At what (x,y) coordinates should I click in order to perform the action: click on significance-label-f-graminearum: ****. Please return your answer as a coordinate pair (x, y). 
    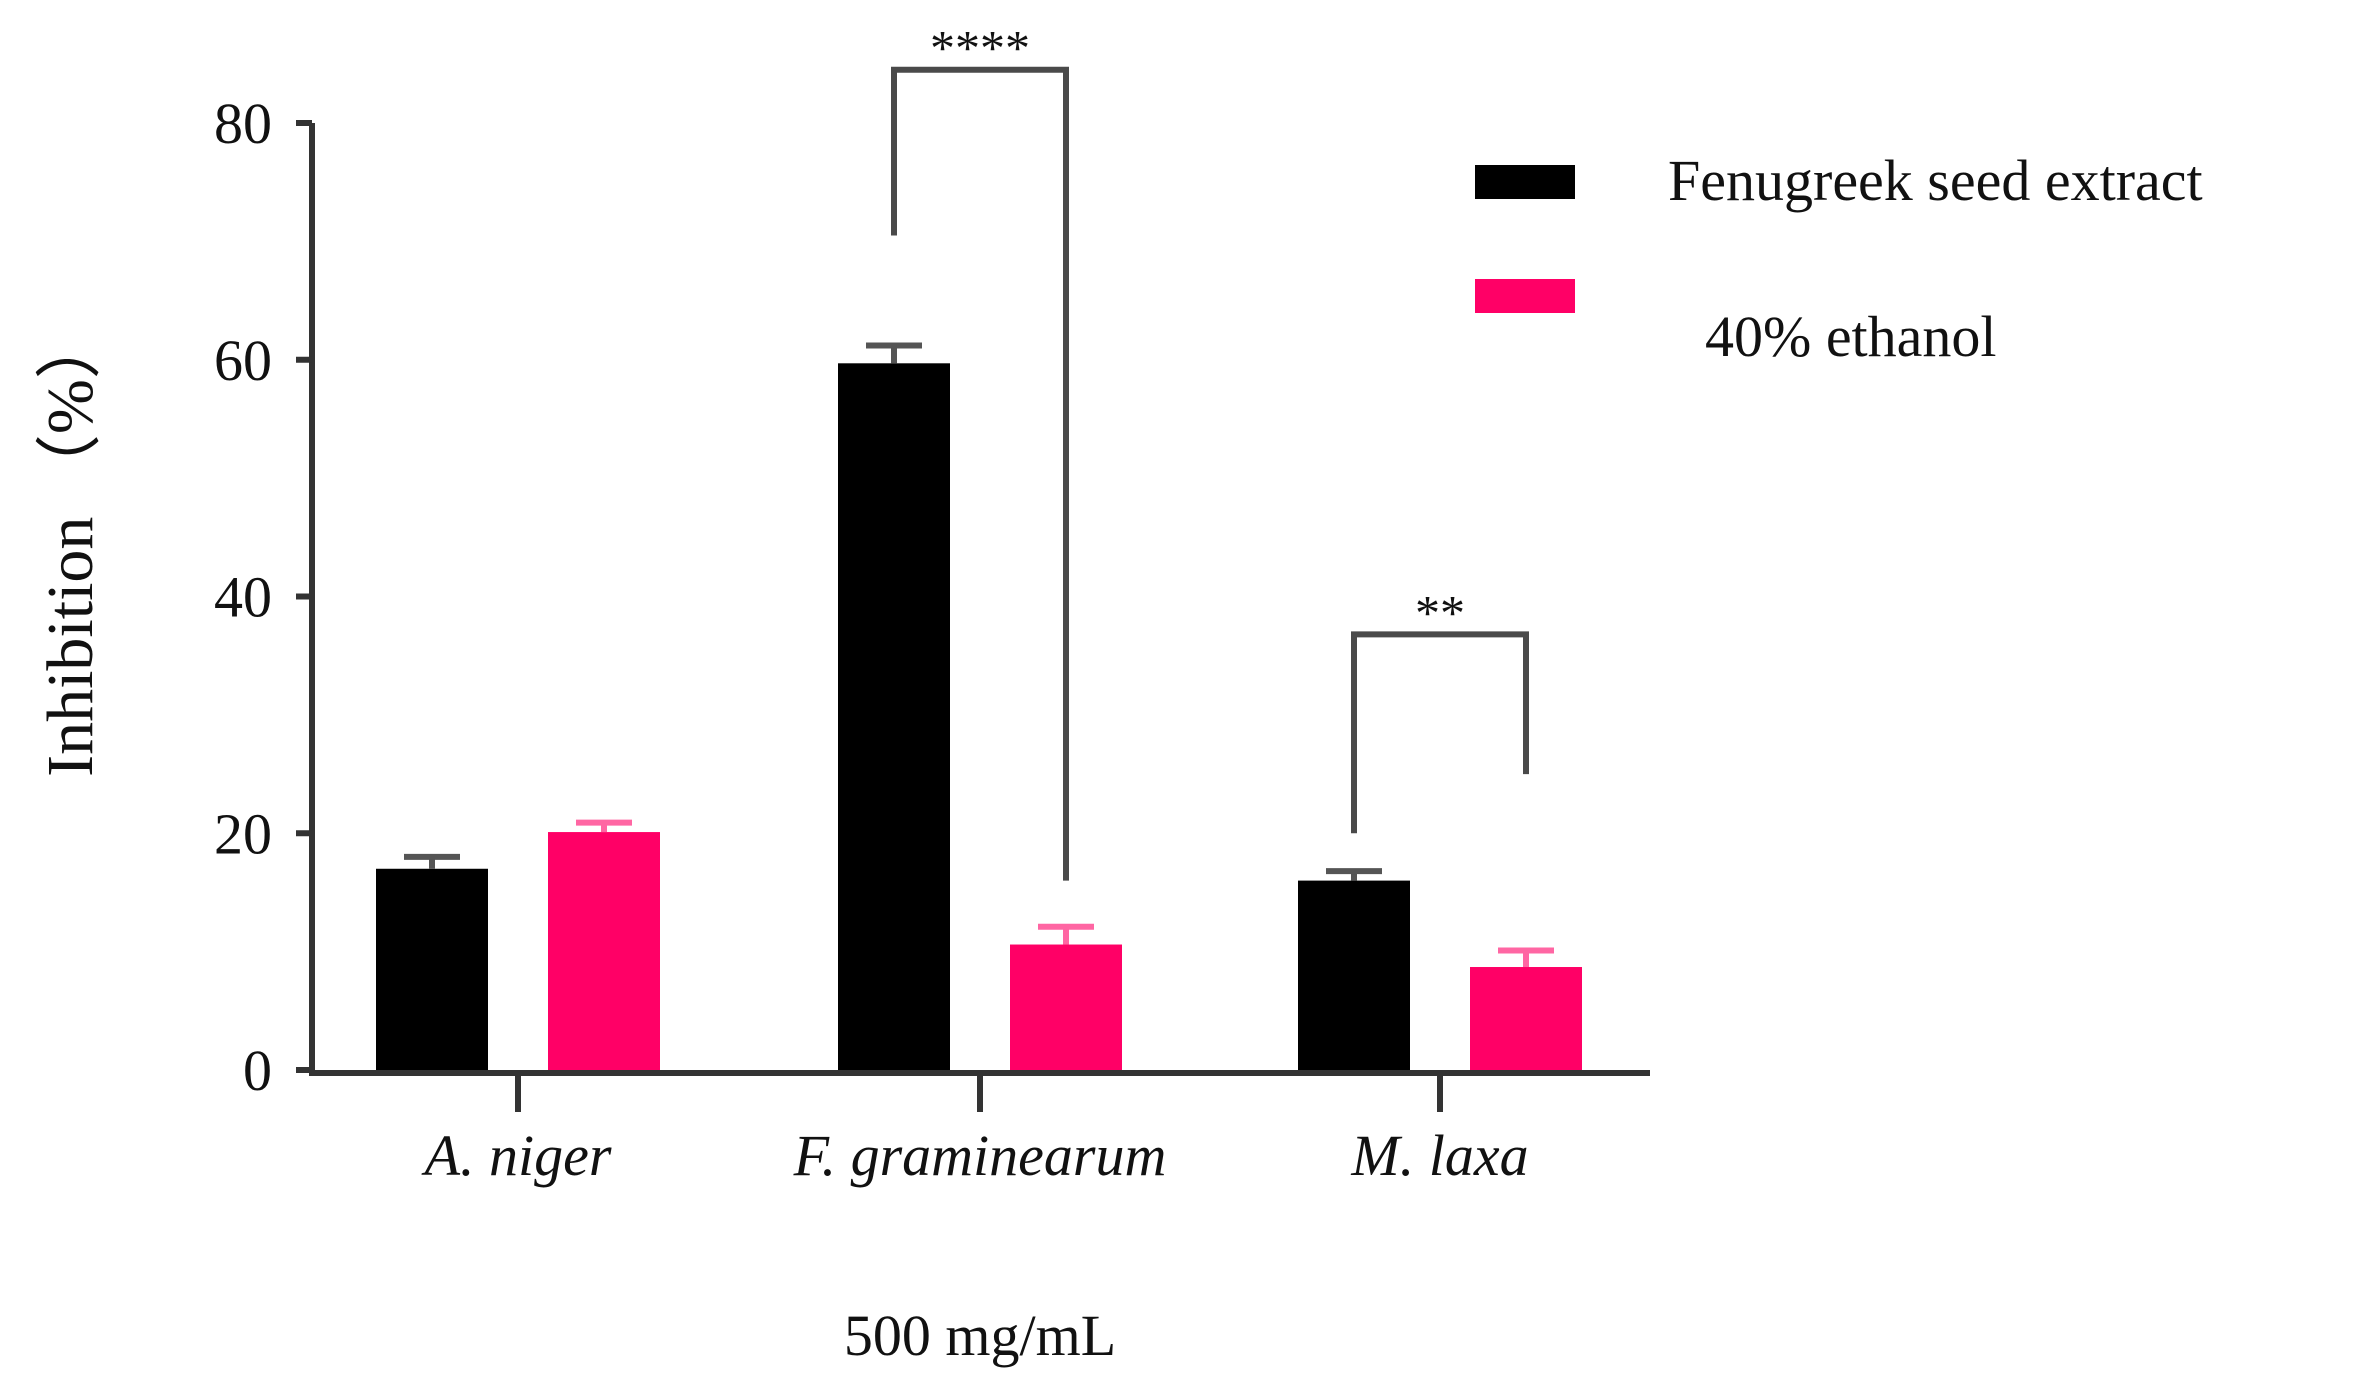
    Looking at the image, I should click on (980, 48).